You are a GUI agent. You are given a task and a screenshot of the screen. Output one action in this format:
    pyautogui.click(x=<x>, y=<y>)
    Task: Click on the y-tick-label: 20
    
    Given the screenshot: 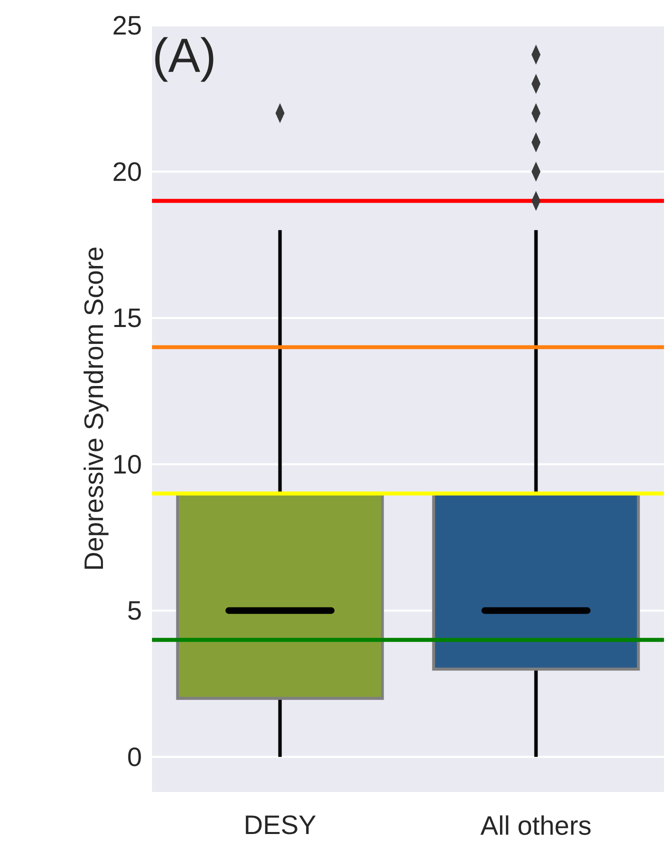 What is the action you would take?
    pyautogui.click(x=127, y=172)
    